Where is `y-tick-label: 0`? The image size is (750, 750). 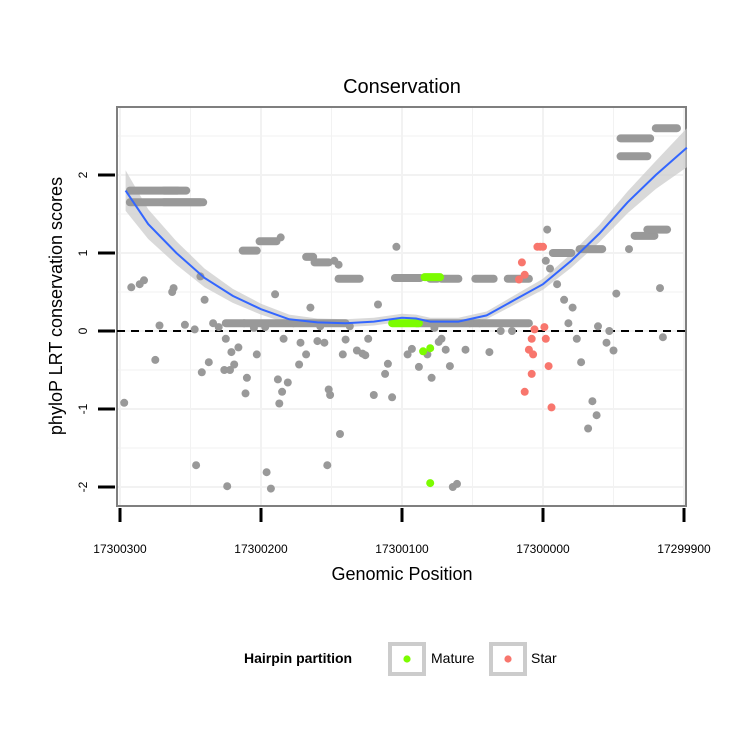
y-tick-label: 0 is located at coordinates (83, 330).